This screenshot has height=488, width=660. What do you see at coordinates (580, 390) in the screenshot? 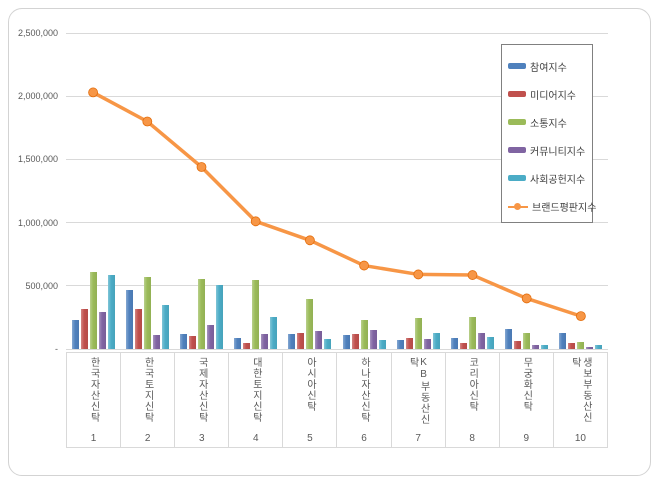
I see `category-label: 생보부동산신탁` at bounding box center [580, 390].